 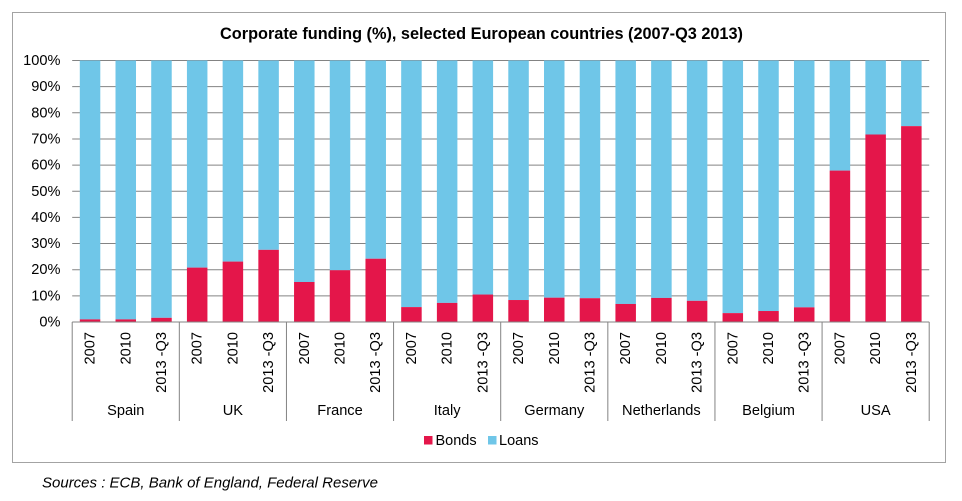 What do you see at coordinates (49, 323) in the screenshot?
I see `svg-text: 0%` at bounding box center [49, 323].